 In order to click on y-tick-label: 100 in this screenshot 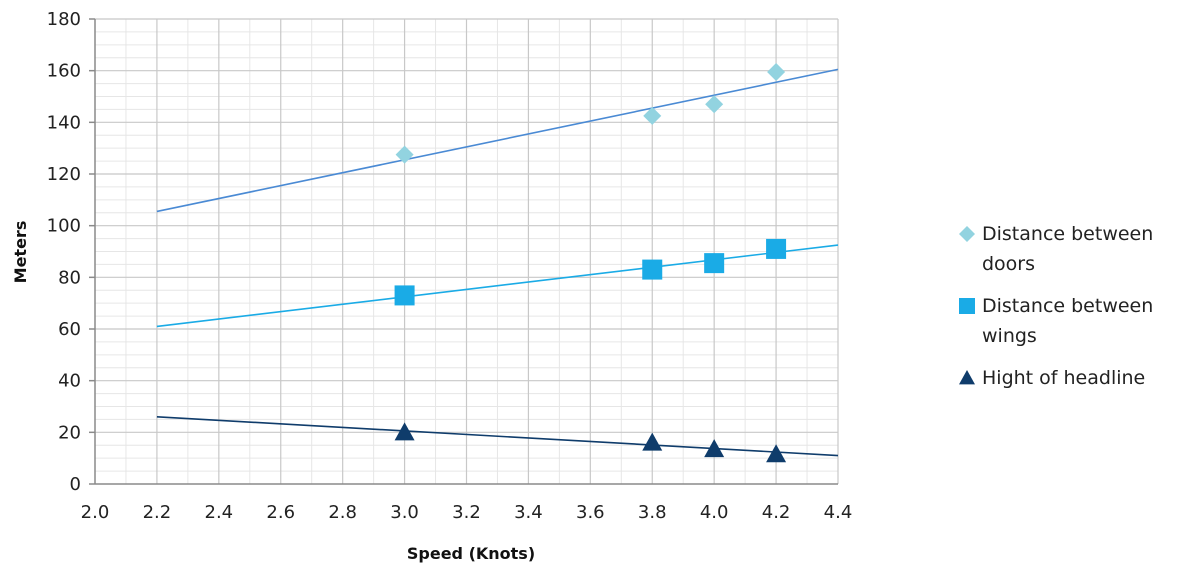, I will do `click(64, 226)`.